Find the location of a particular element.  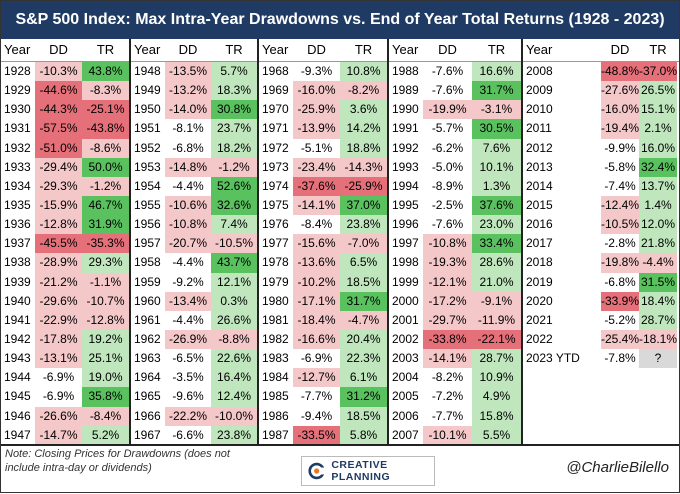

year-cell: 2014 is located at coordinates (539, 185).